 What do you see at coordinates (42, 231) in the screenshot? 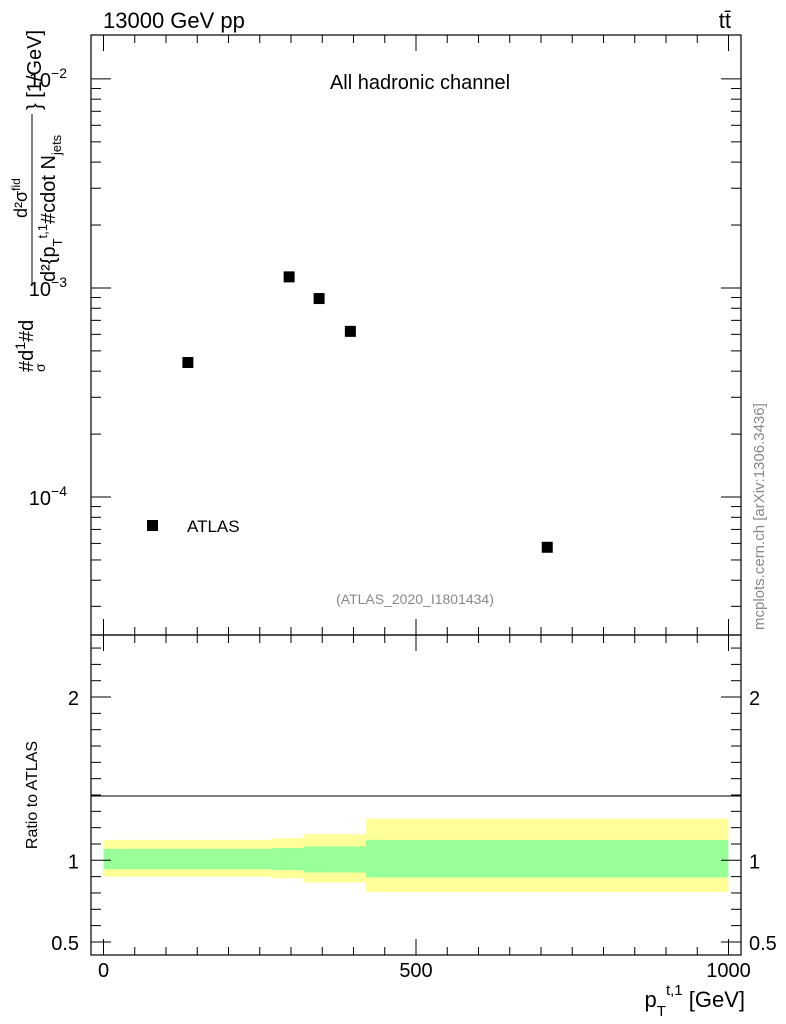
I see `ylabel-den-sup: t,1` at bounding box center [42, 231].